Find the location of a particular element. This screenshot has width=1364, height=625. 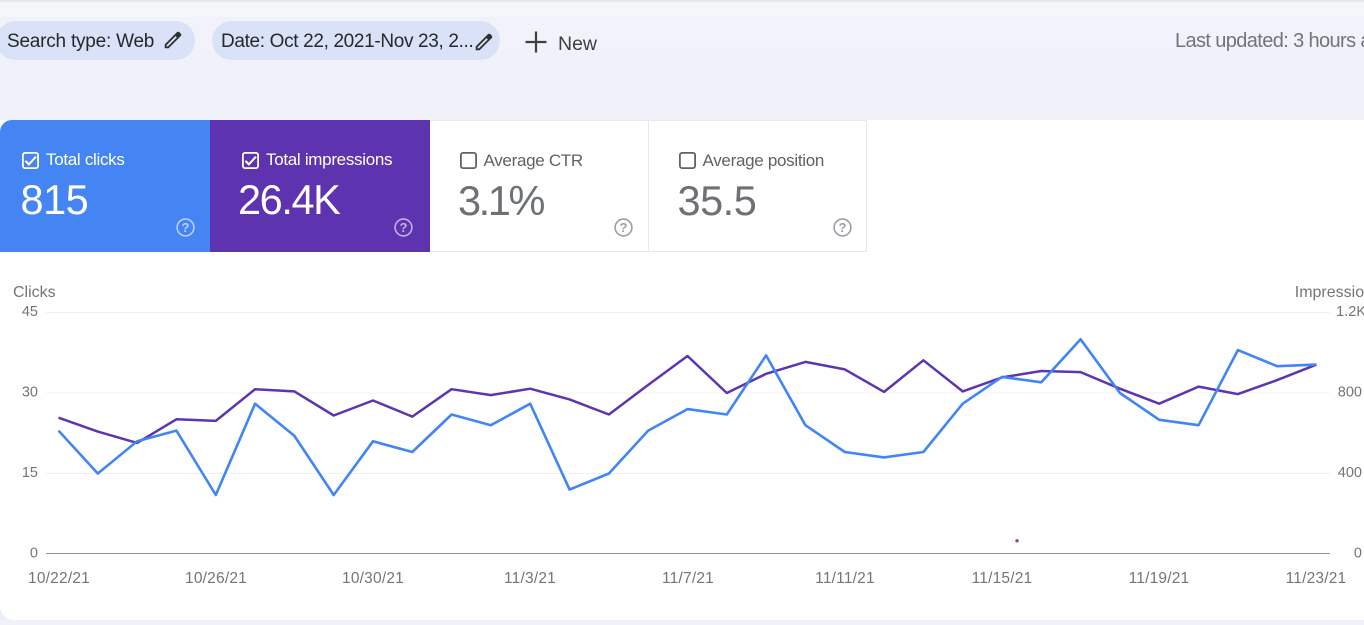

svg-text: 11/23/21 is located at coordinates (1316, 578).